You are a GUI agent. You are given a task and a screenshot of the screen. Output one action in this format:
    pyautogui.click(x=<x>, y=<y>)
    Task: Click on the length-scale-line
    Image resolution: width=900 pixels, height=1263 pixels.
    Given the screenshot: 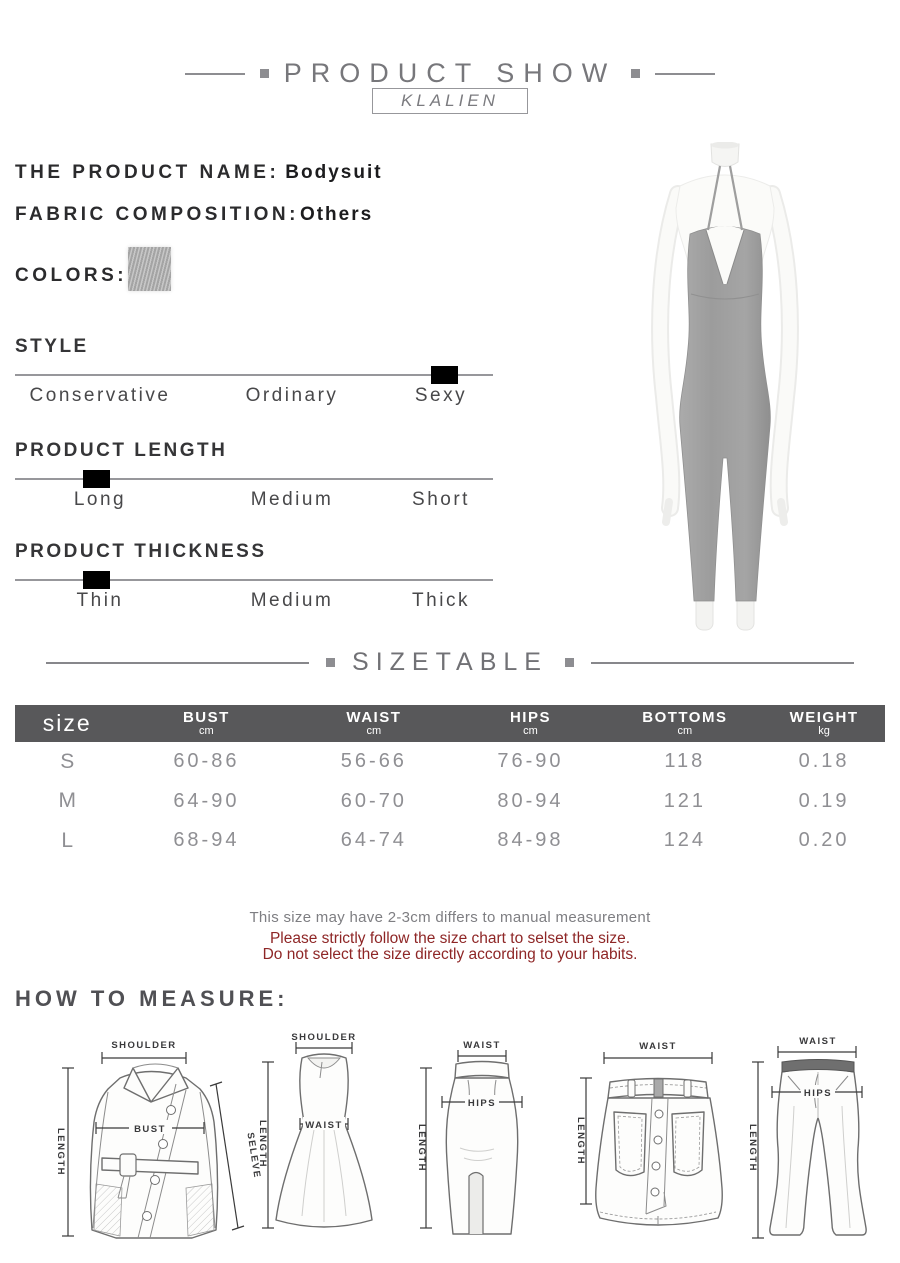 What is the action you would take?
    pyautogui.click(x=254, y=479)
    